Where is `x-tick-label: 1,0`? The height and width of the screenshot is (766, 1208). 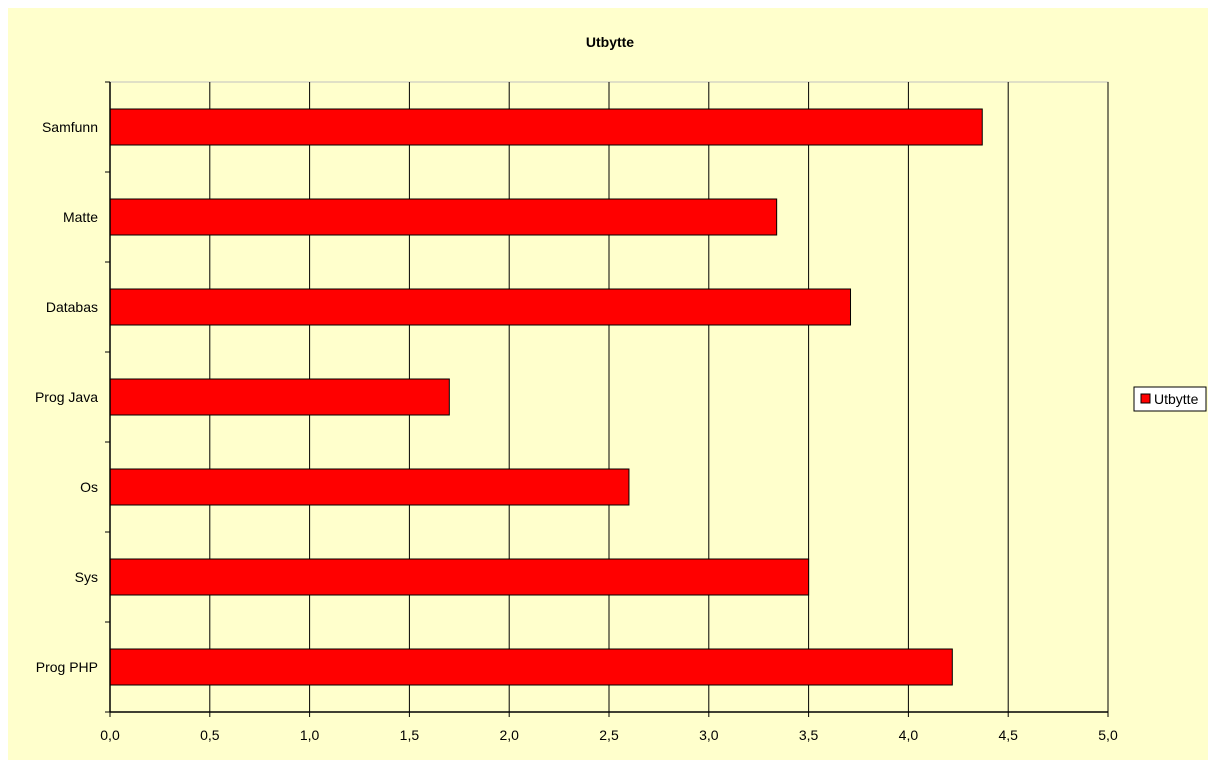
x-tick-label: 1,0 is located at coordinates (310, 735).